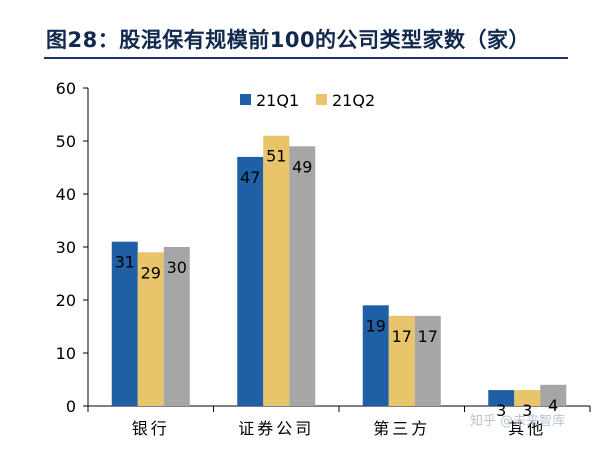  Describe the element at coordinates (71, 406) in the screenshot. I see `y-tick-label: 0` at that location.